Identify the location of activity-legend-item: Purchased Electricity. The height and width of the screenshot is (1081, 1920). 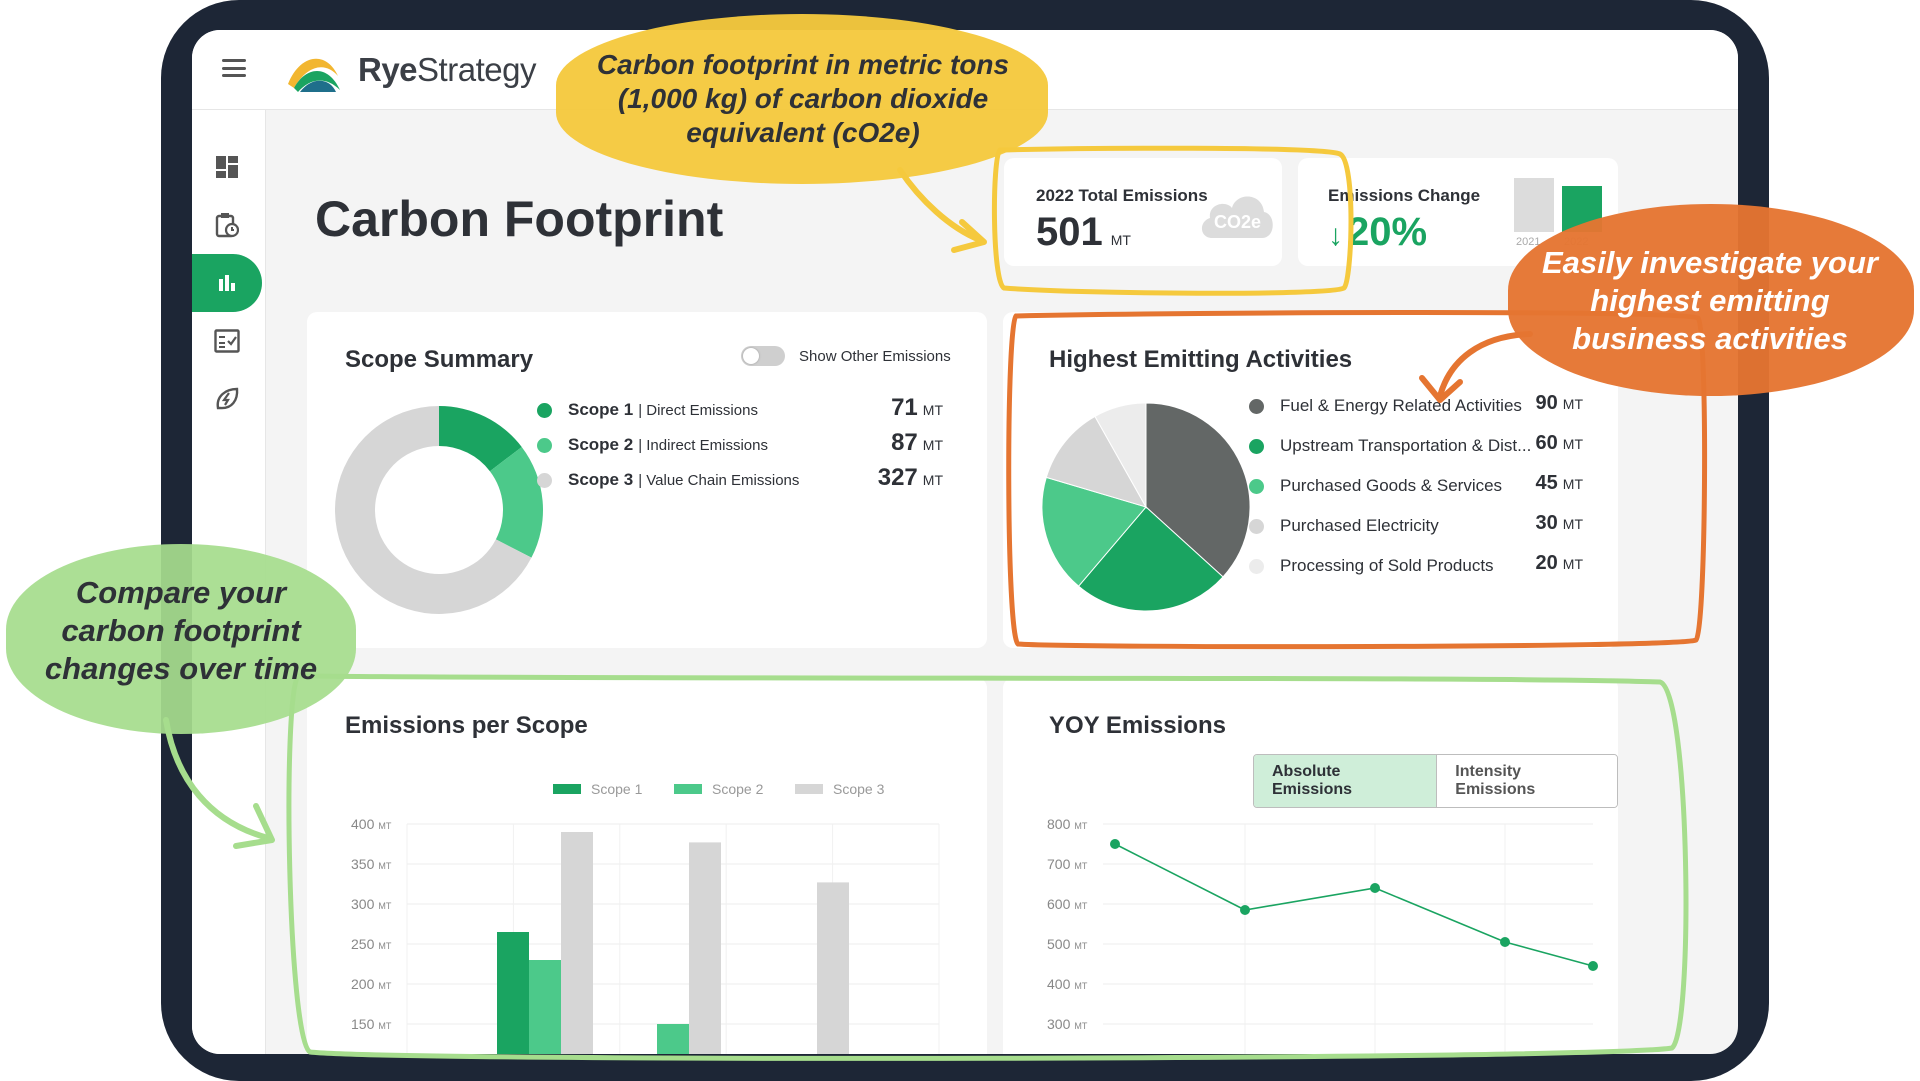
(1344, 526).